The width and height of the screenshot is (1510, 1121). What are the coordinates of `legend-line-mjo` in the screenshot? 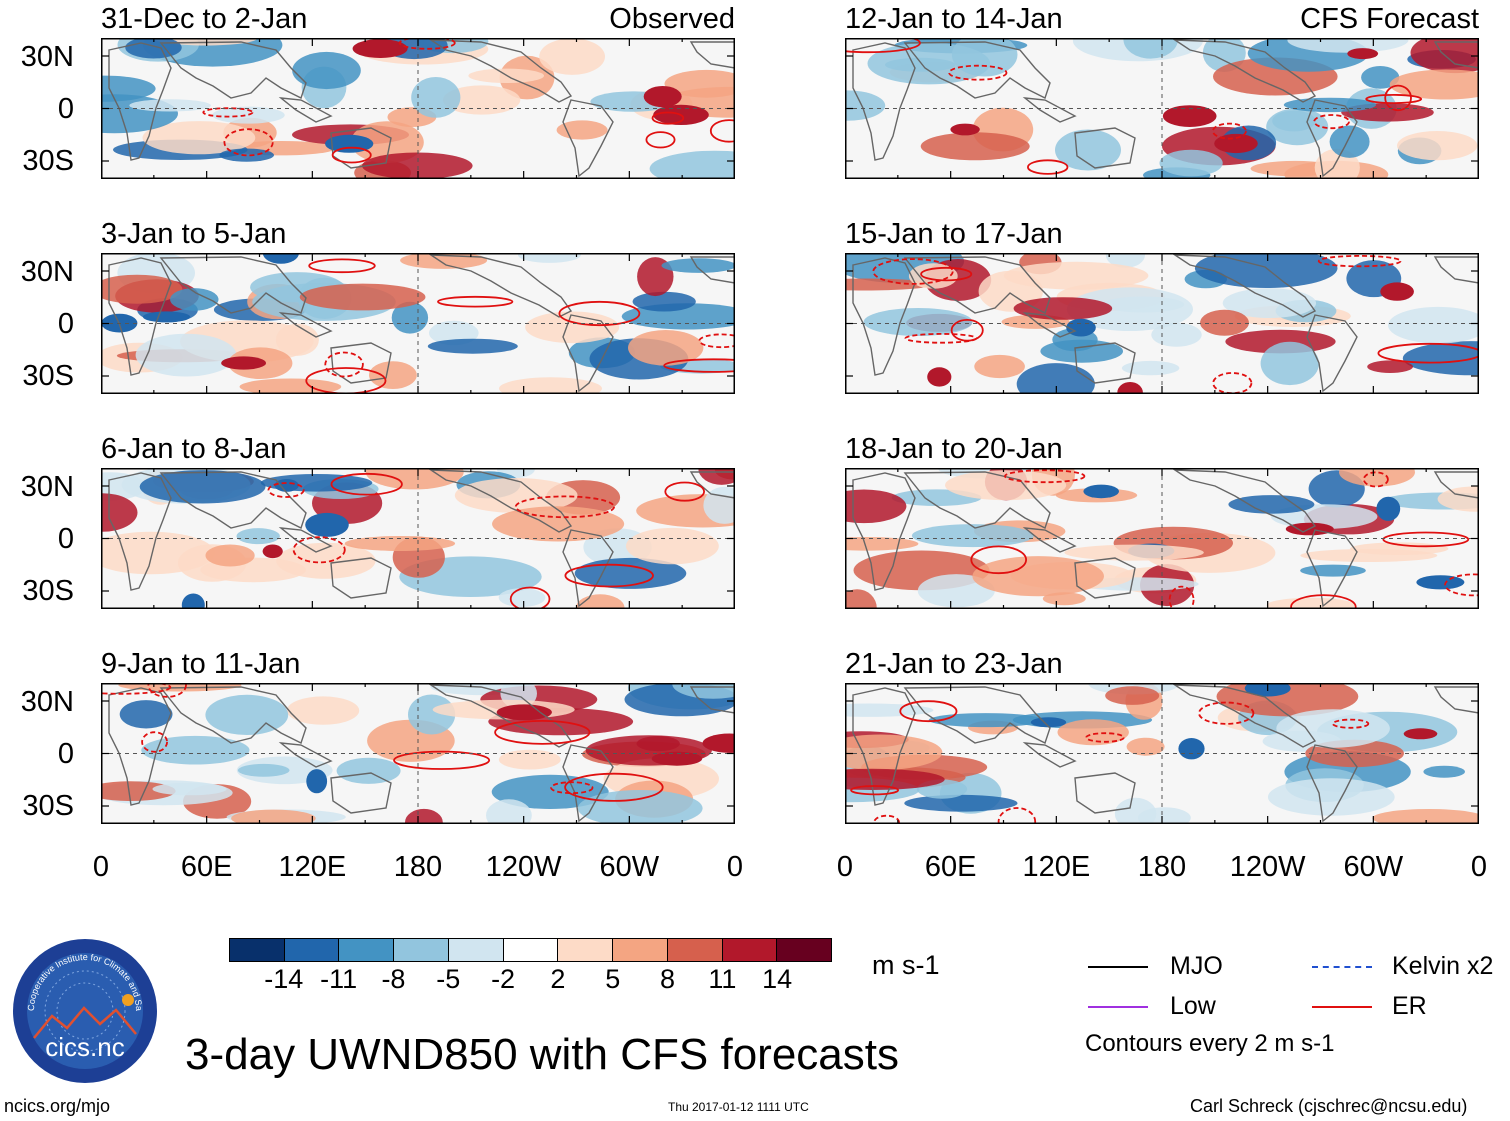 It's located at (1118, 967).